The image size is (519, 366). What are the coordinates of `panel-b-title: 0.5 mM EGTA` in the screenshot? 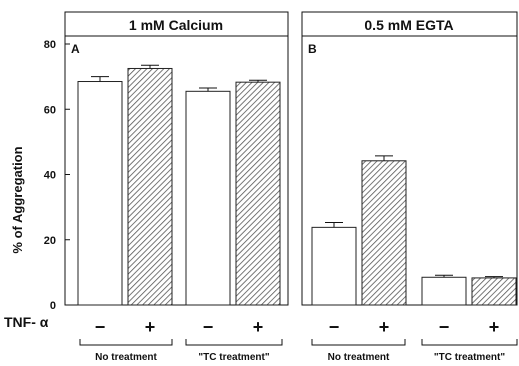 It's located at (408, 25).